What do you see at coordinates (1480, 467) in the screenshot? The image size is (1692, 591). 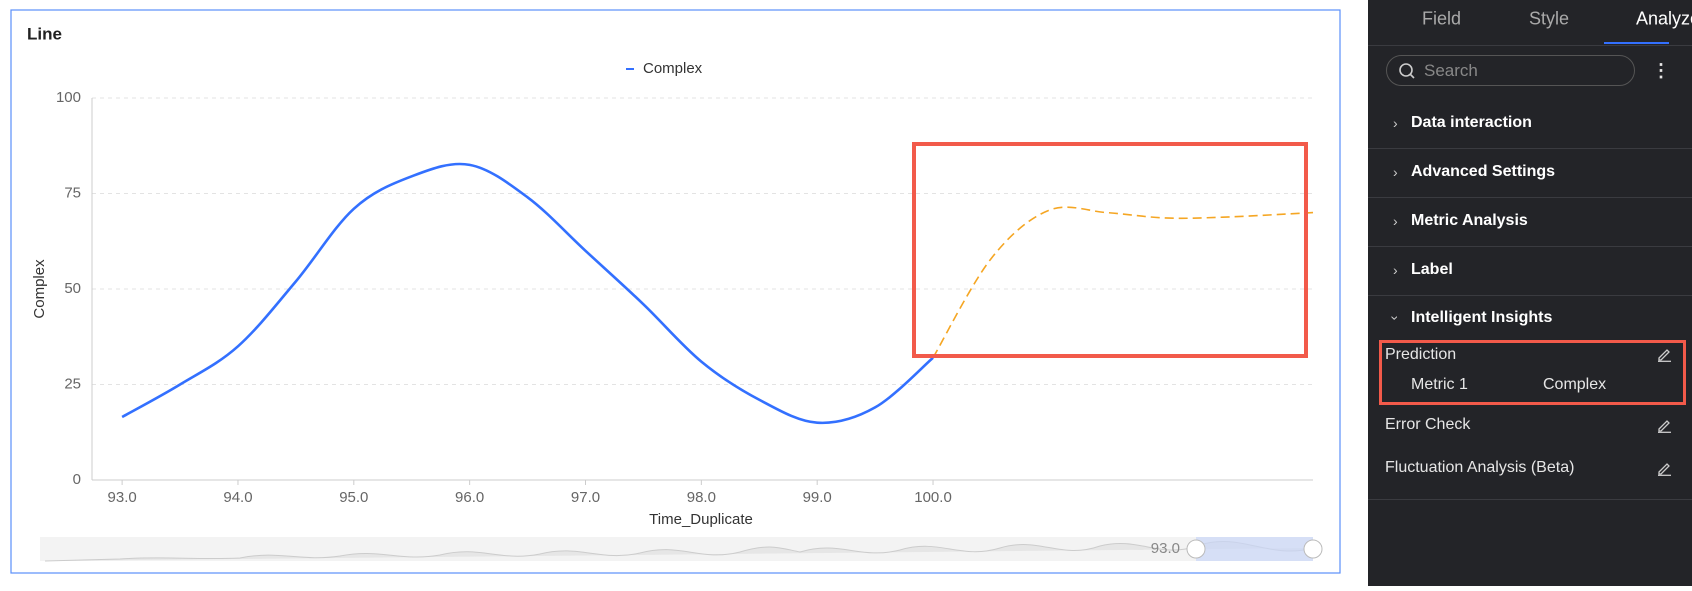 I see `insight-title: Fluctuation Analysis (Beta)` at bounding box center [1480, 467].